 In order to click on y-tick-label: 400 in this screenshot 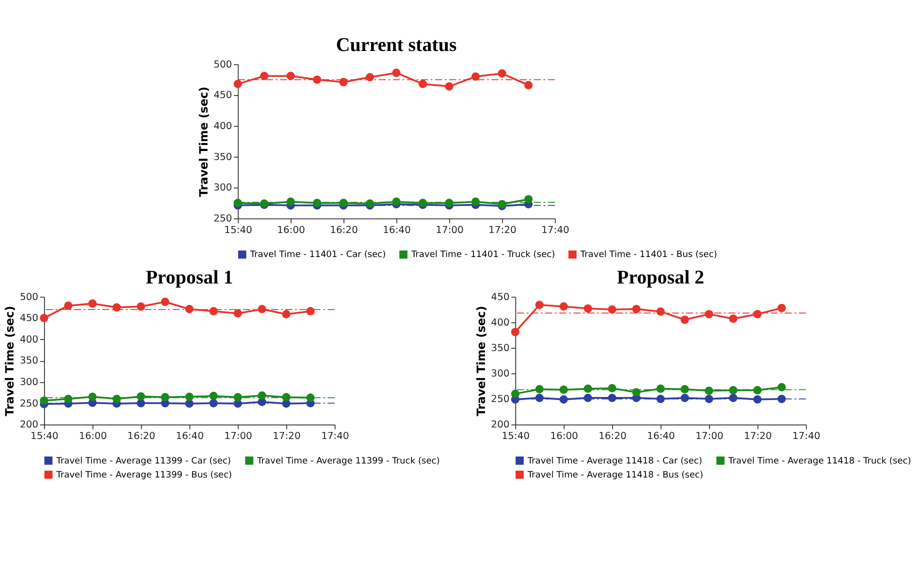, I will do `click(500, 322)`.